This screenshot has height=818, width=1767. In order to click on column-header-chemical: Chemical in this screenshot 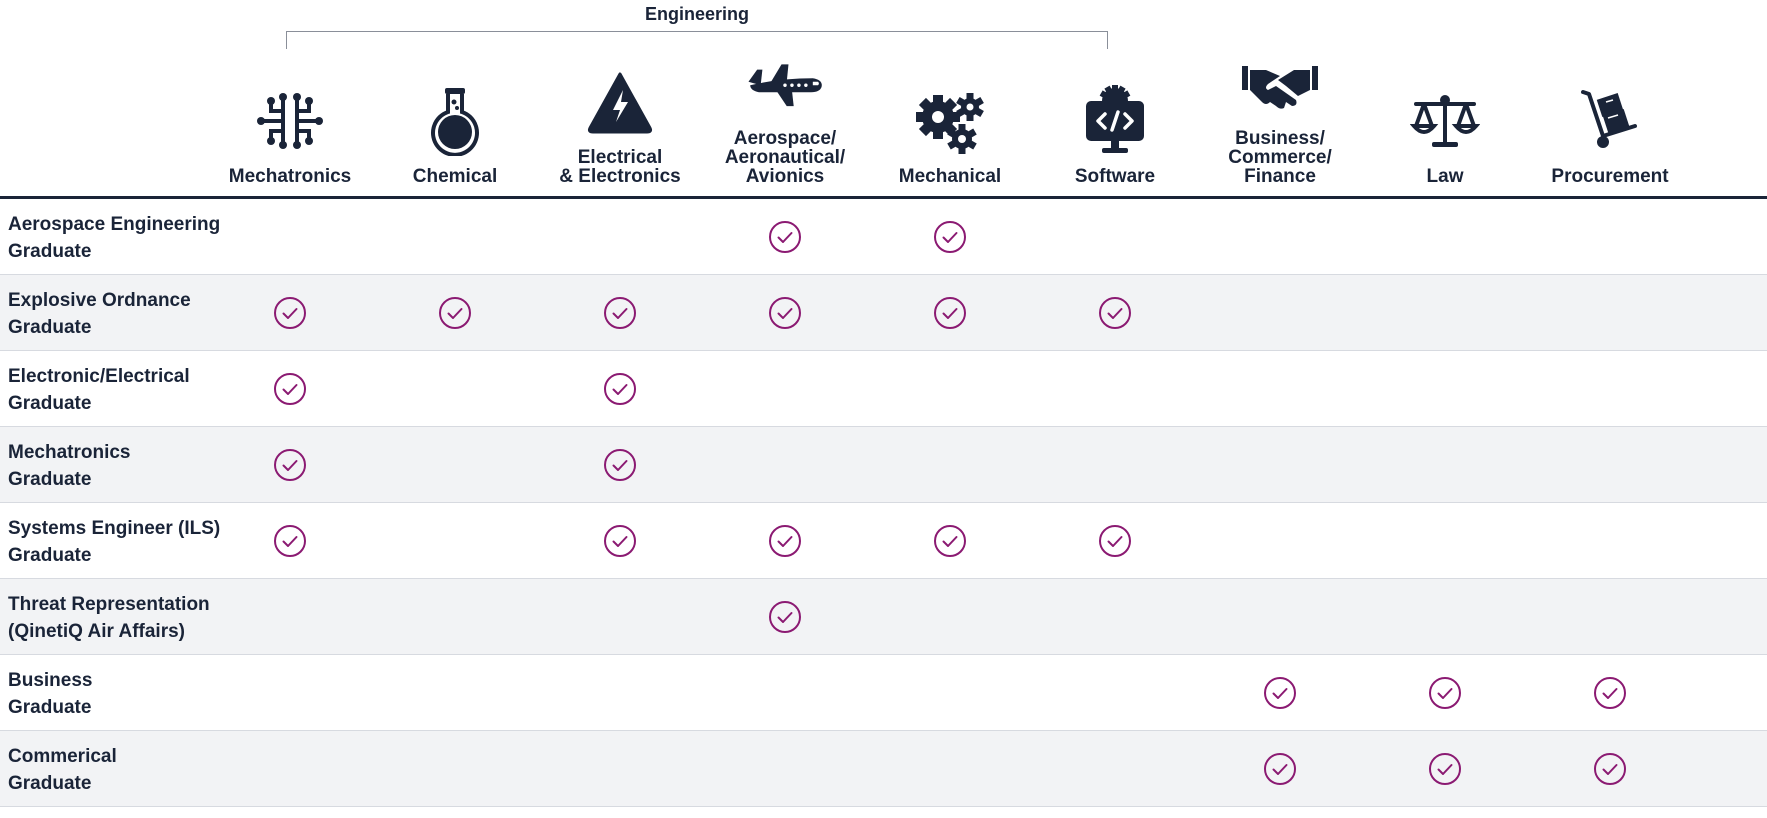, I will do `click(455, 118)`.